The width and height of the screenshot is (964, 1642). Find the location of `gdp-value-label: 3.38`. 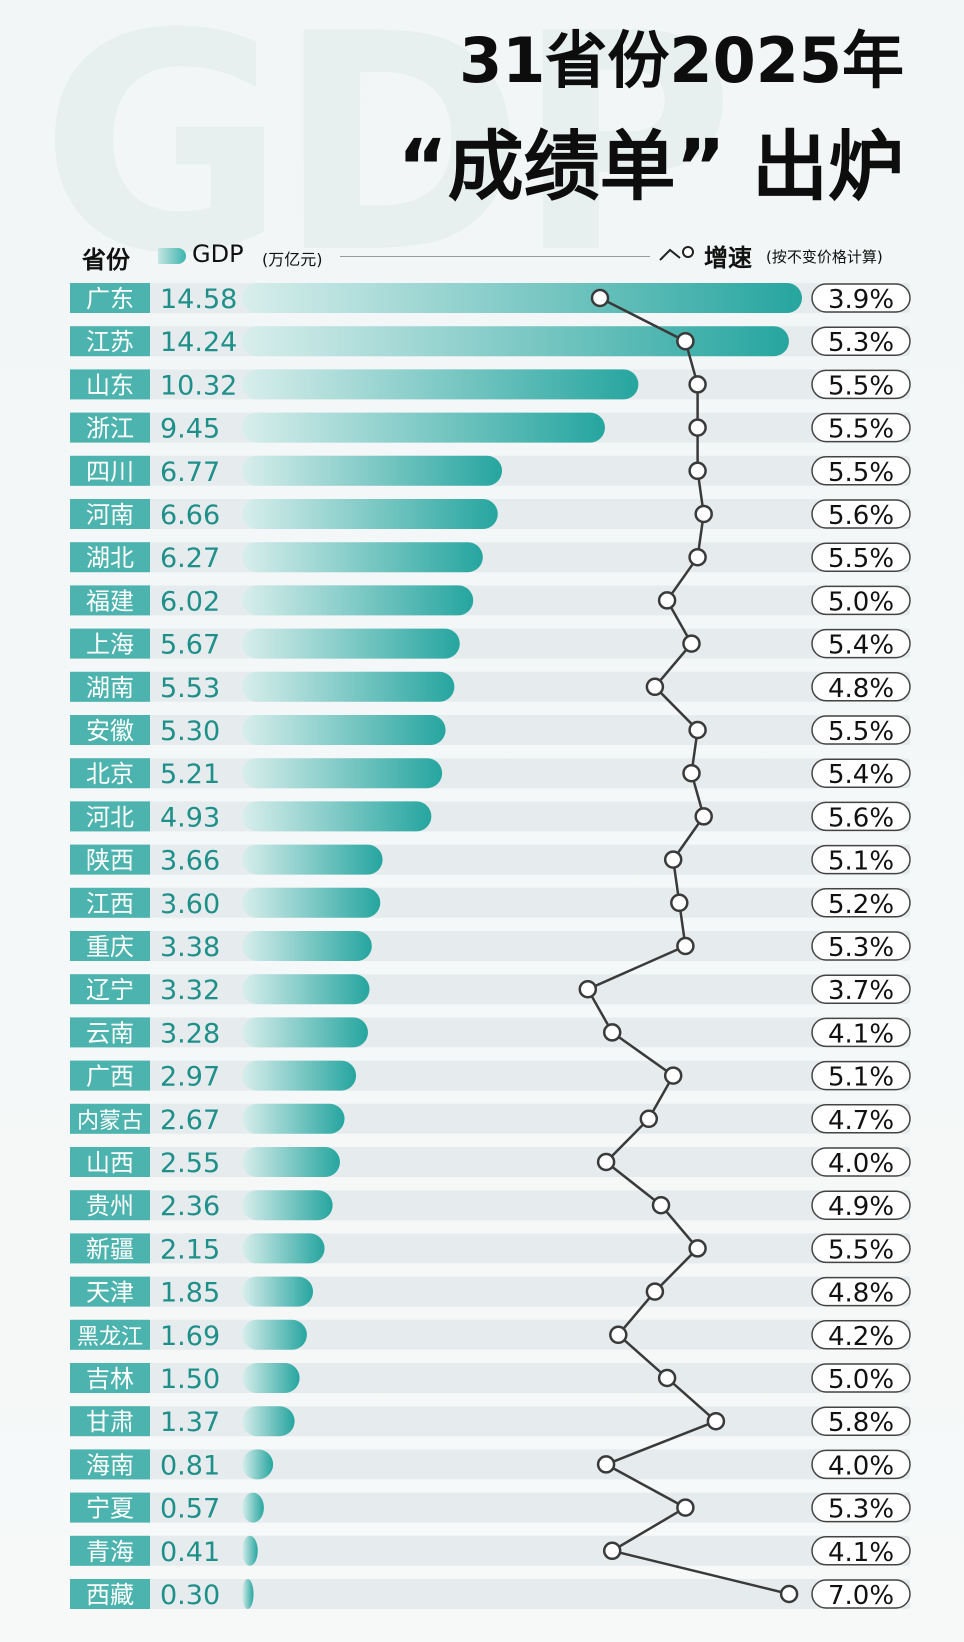

gdp-value-label: 3.38 is located at coordinates (190, 947).